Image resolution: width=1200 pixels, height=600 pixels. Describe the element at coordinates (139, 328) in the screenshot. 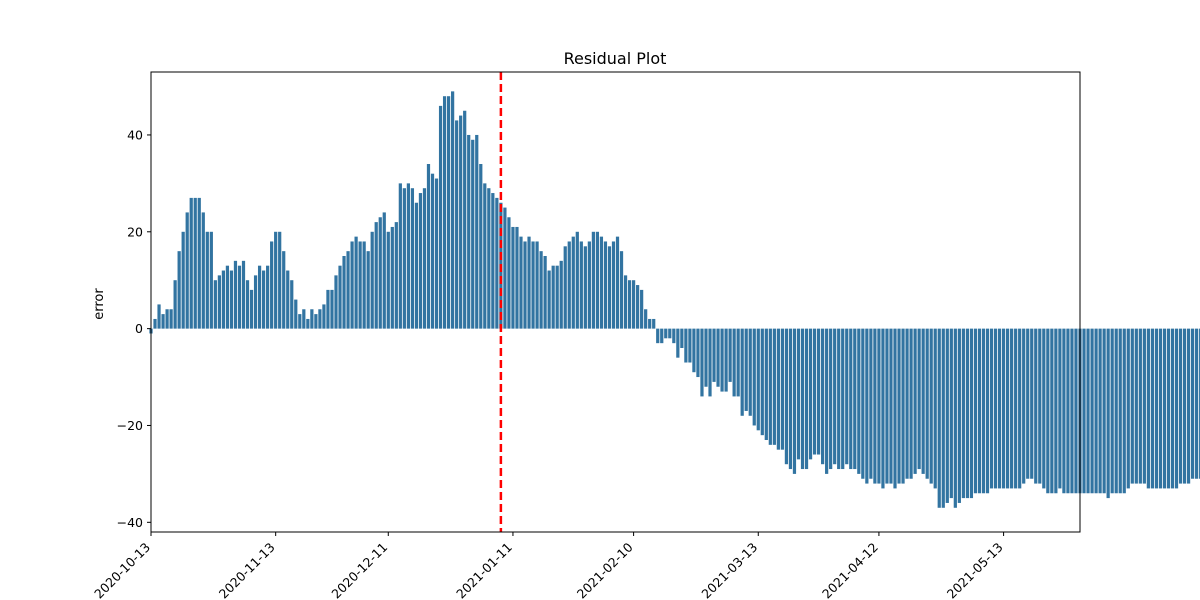

I see `y-tick-label: 0` at that location.